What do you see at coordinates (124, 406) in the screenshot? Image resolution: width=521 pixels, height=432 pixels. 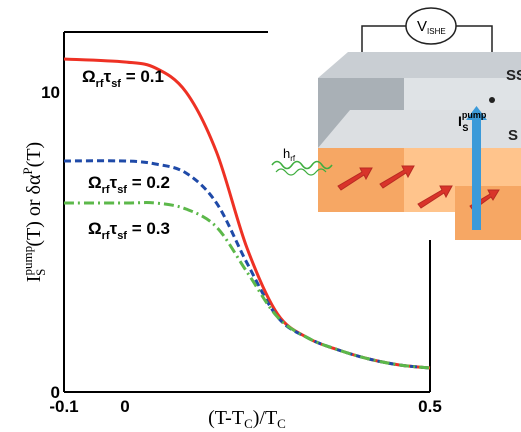 I see `x-tick-label: 0` at bounding box center [124, 406].